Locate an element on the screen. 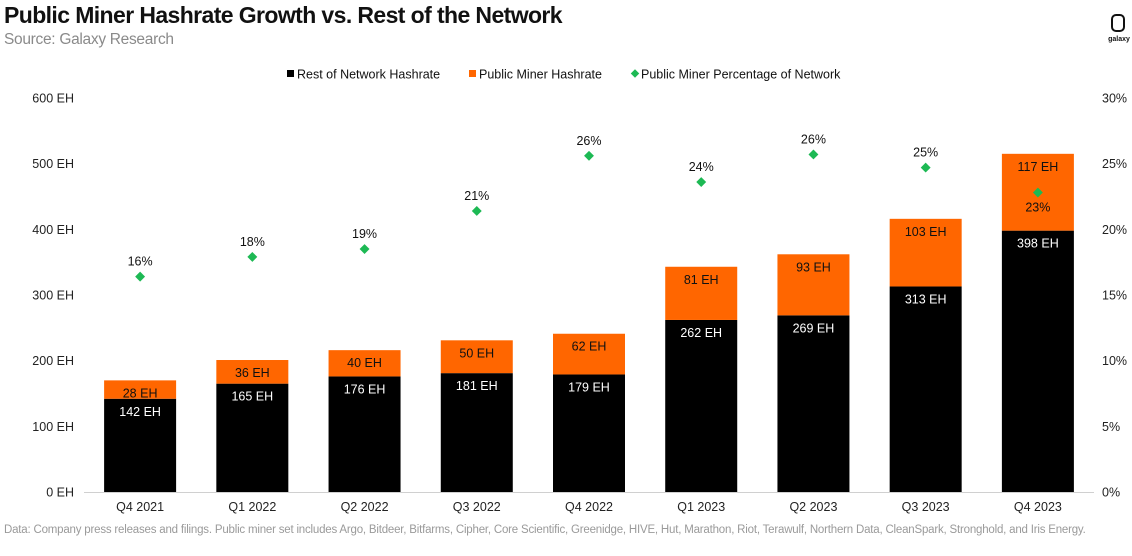 The width and height of the screenshot is (1132, 556). y-right-tick-label: 30% is located at coordinates (1114, 99).